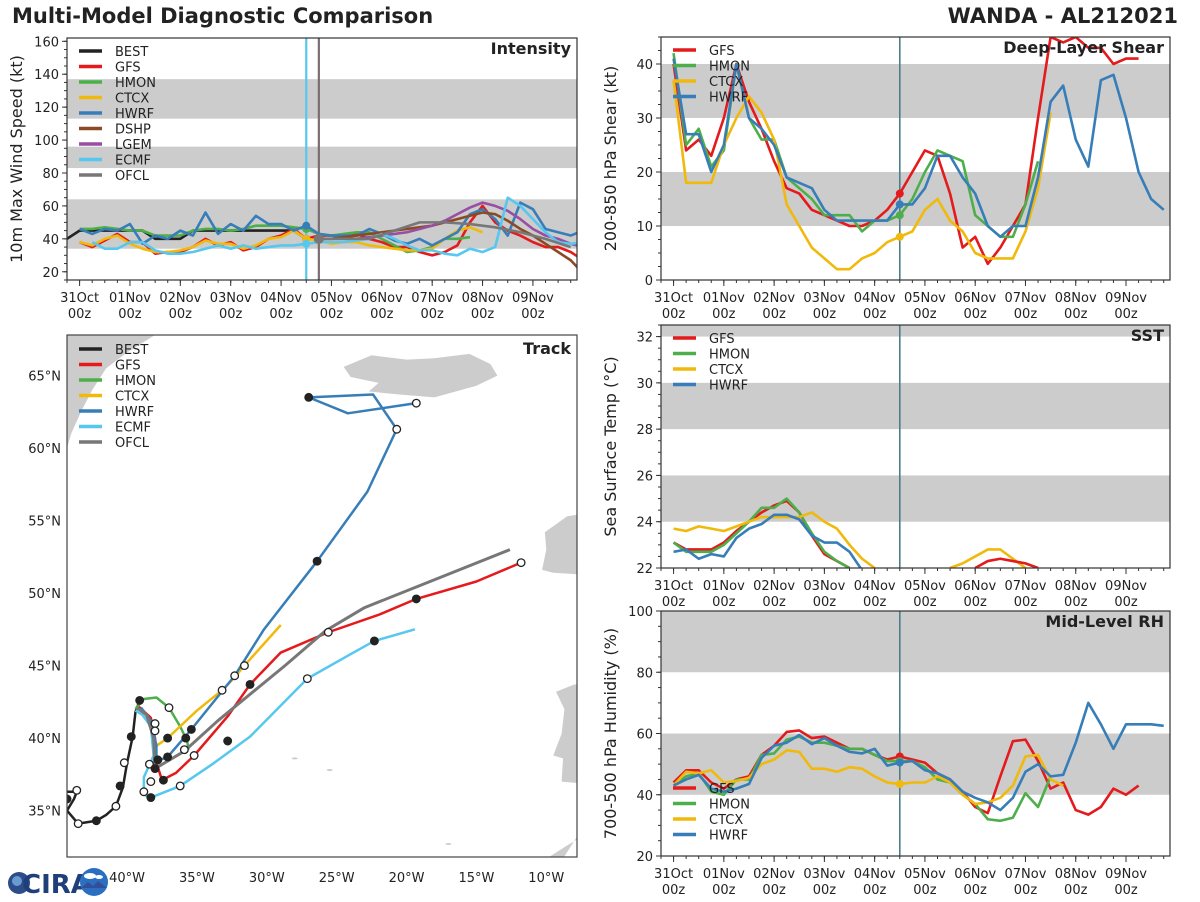 The width and height of the screenshot is (1200, 902). I want to click on lat-tick-label: 35°N, so click(44, 812).